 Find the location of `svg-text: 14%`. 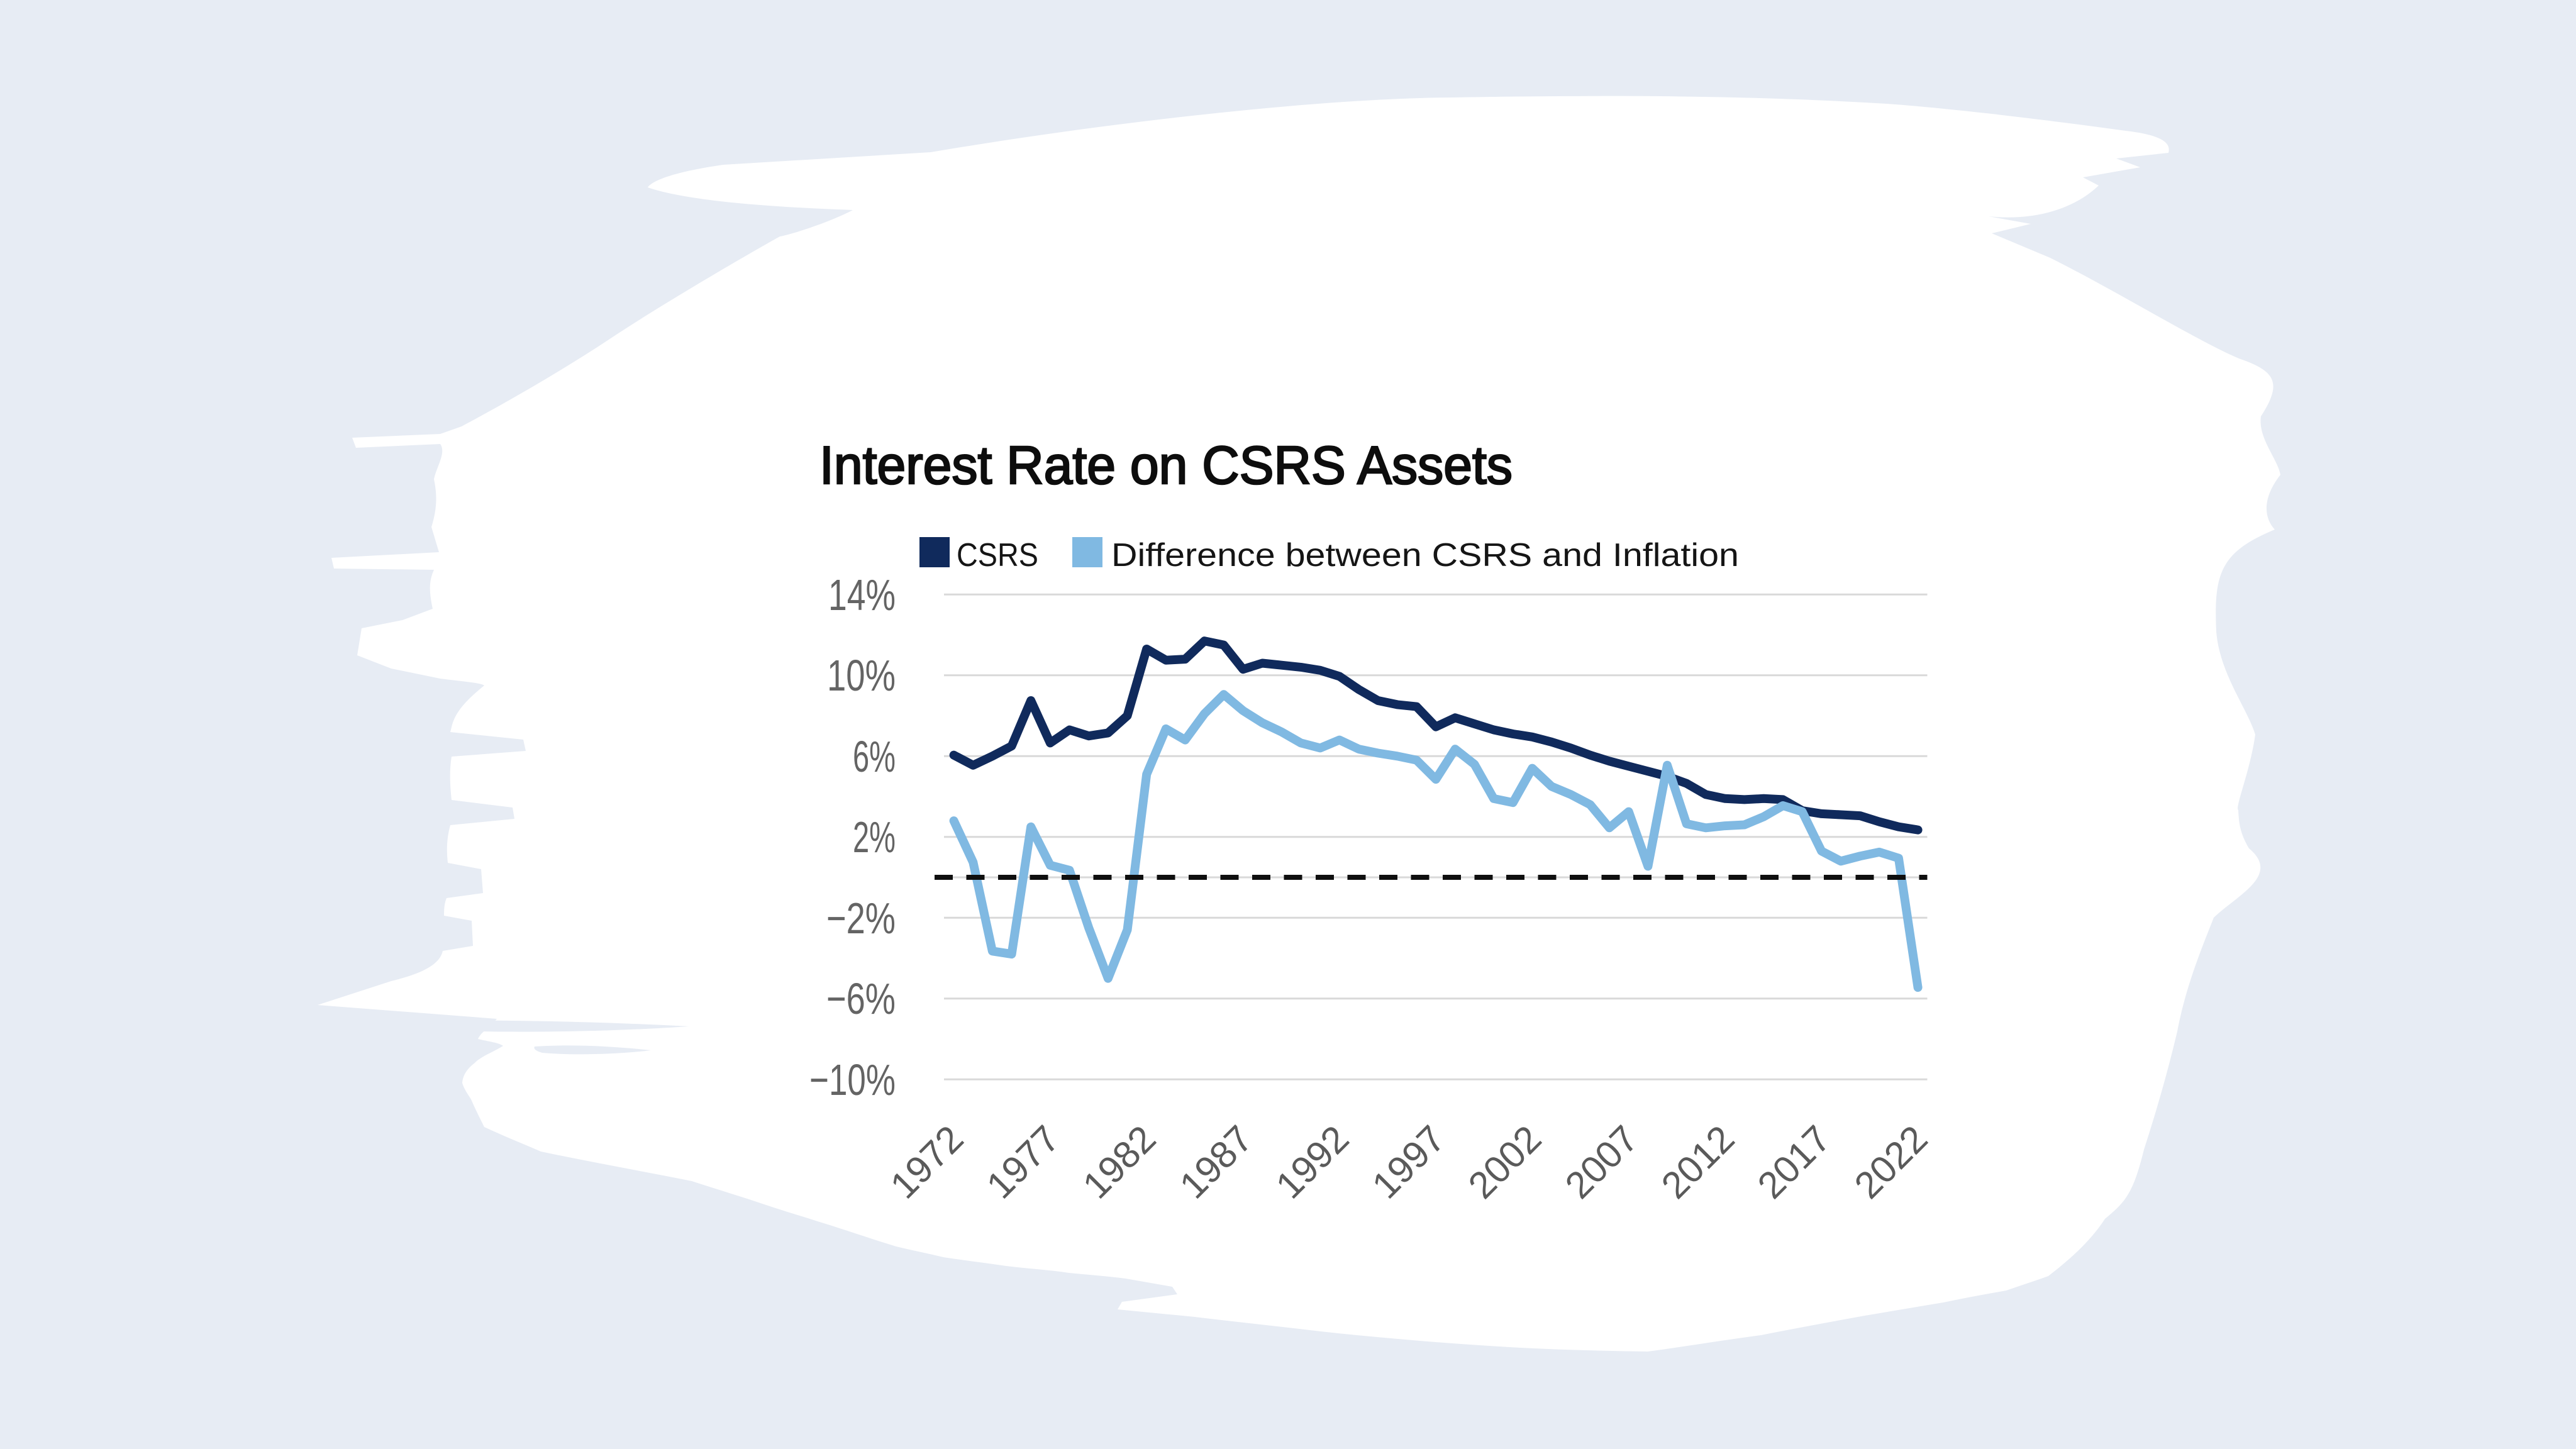

svg-text: 14% is located at coordinates (862, 594).